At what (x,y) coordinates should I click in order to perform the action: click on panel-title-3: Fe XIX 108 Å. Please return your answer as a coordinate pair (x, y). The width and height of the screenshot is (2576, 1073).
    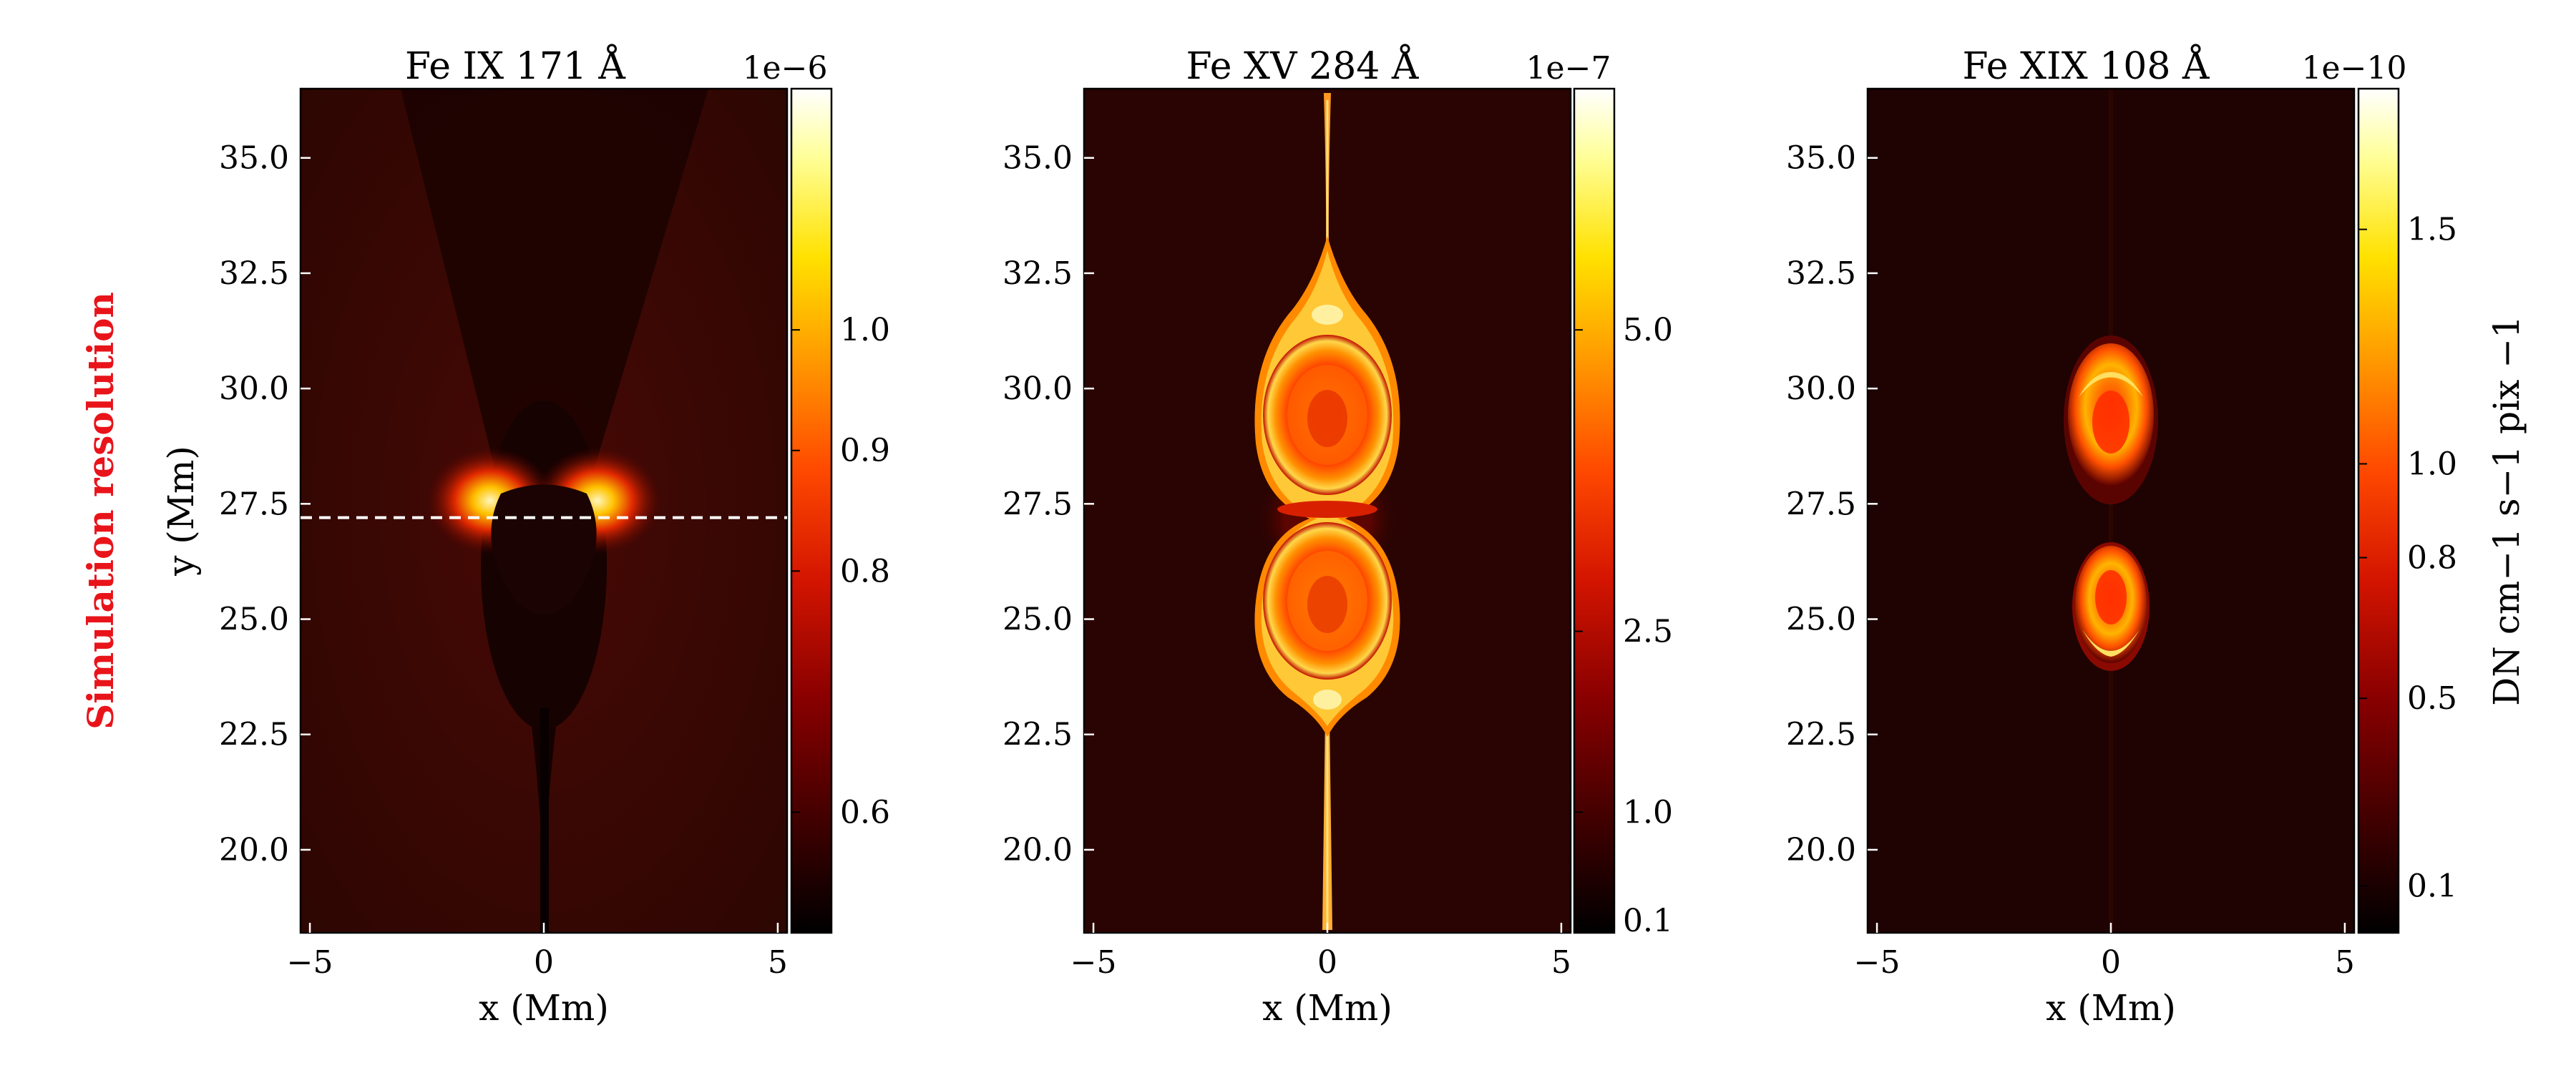
    Looking at the image, I should click on (2086, 66).